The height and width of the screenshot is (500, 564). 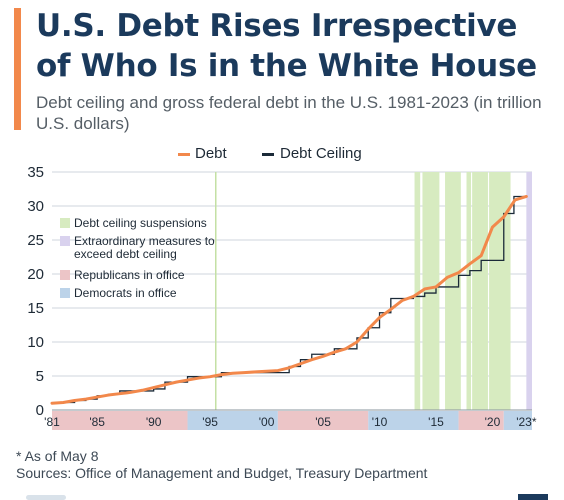 I want to click on legend-label-ceiling: Debt Ceiling, so click(x=321, y=153).